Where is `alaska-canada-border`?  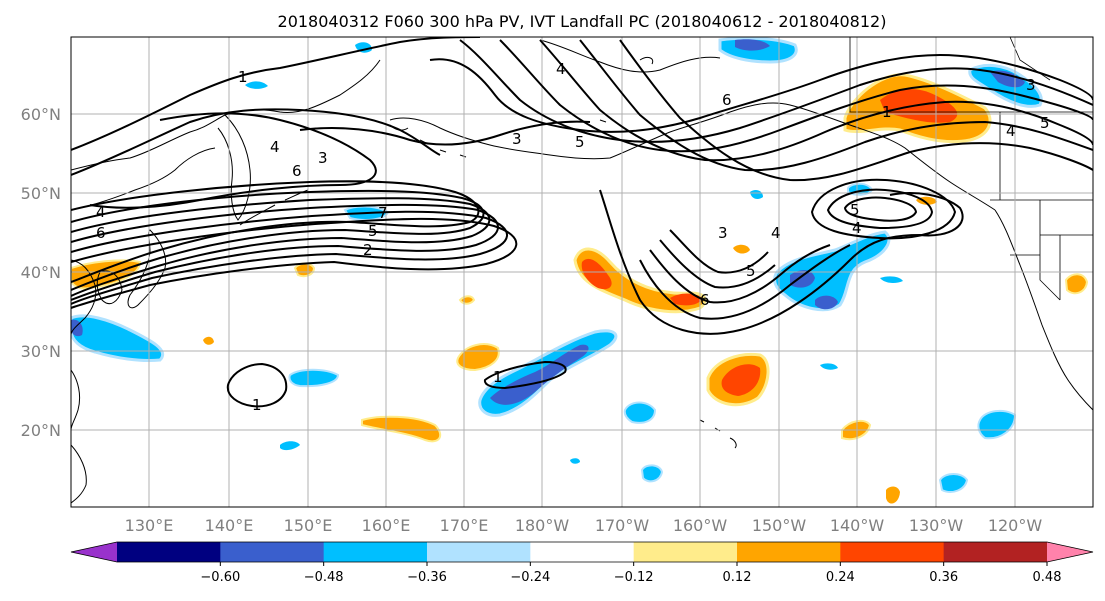 alaska-canada-border is located at coordinates (971, 75).